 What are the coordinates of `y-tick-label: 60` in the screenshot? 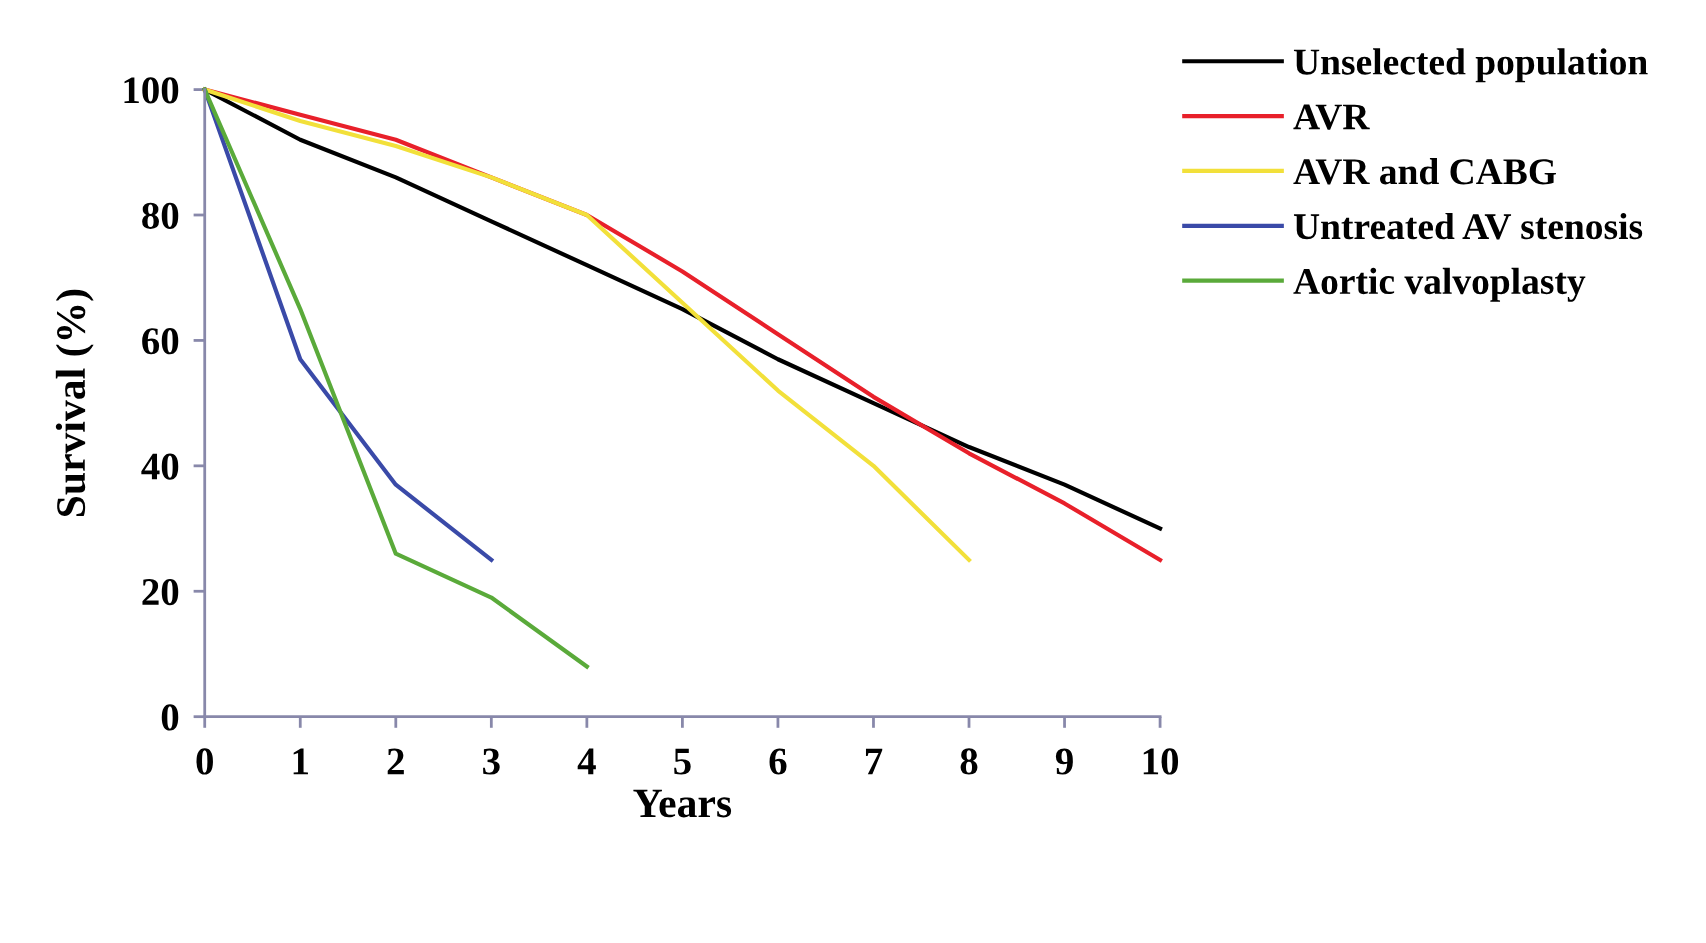 It's located at (160, 341).